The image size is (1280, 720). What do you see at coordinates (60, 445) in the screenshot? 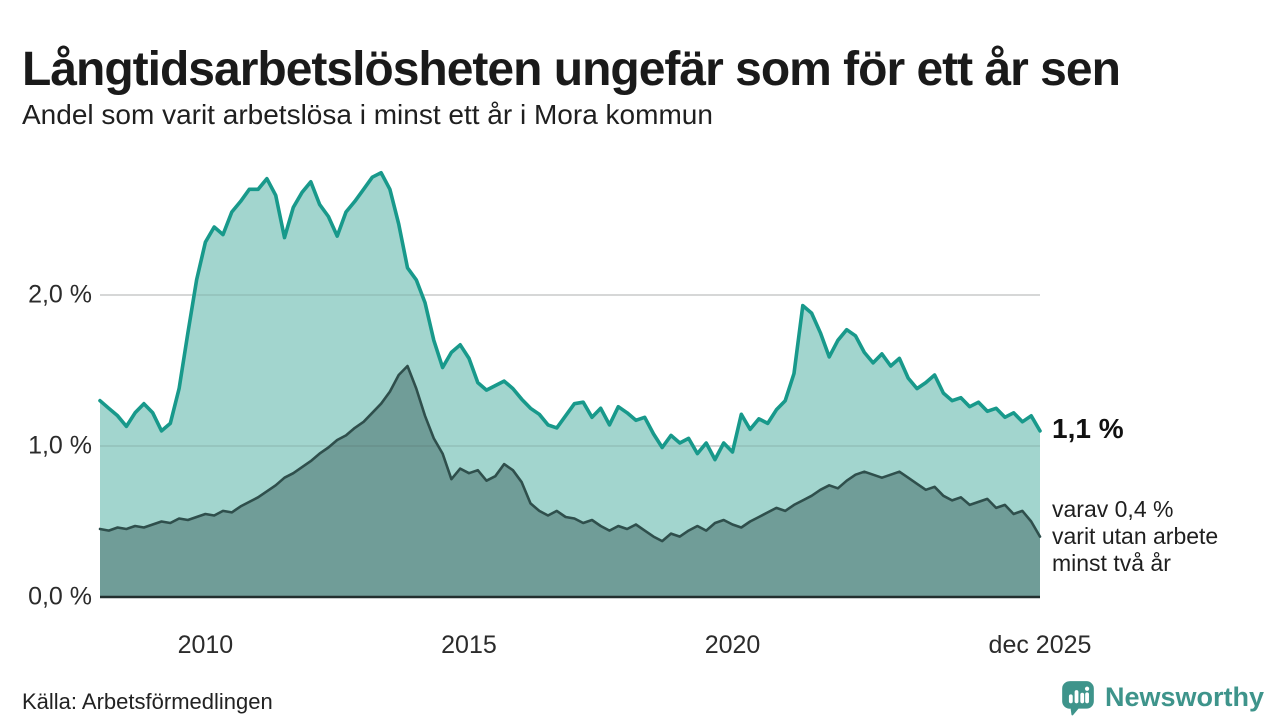
I see `y-tick-label: 1,0 %` at bounding box center [60, 445].